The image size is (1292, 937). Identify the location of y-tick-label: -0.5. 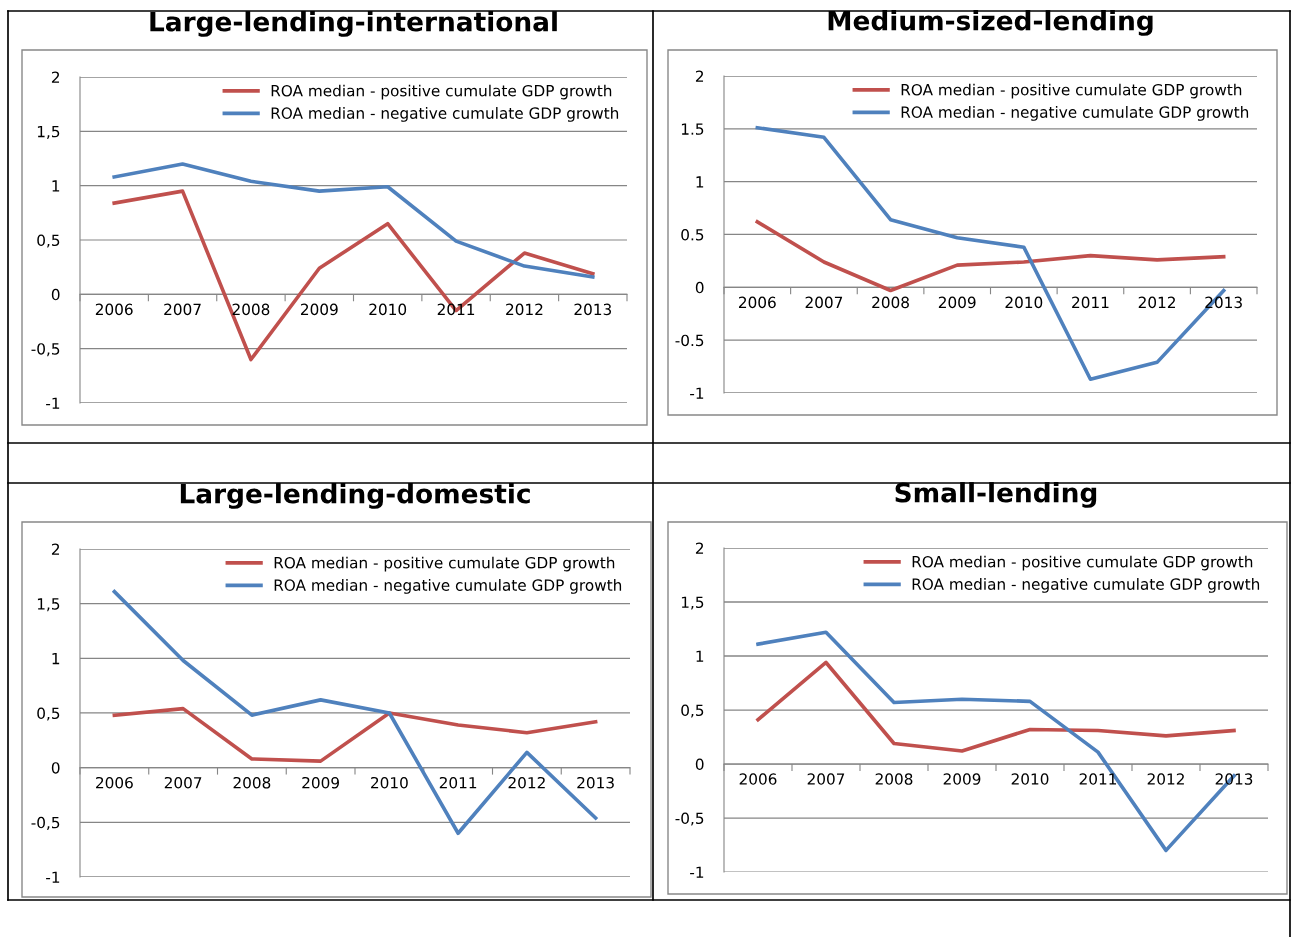
(689, 340).